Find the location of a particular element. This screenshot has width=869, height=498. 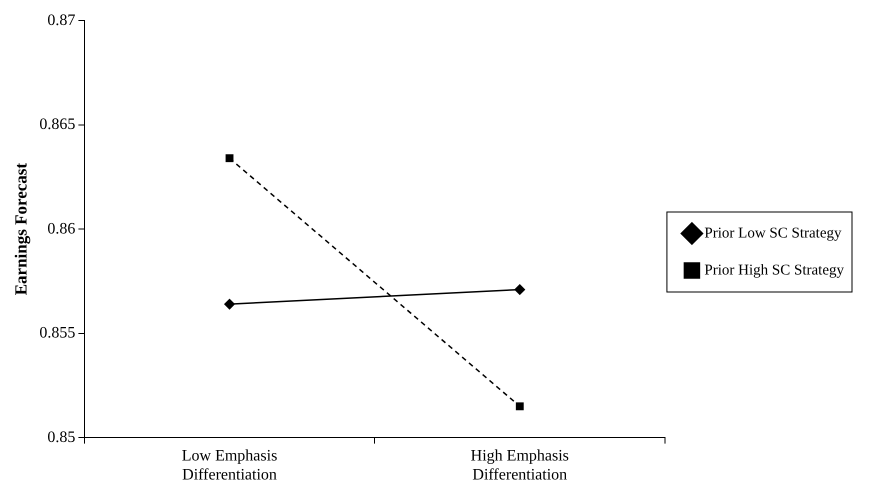

y-tick-label: 0.855 is located at coordinates (57, 333).